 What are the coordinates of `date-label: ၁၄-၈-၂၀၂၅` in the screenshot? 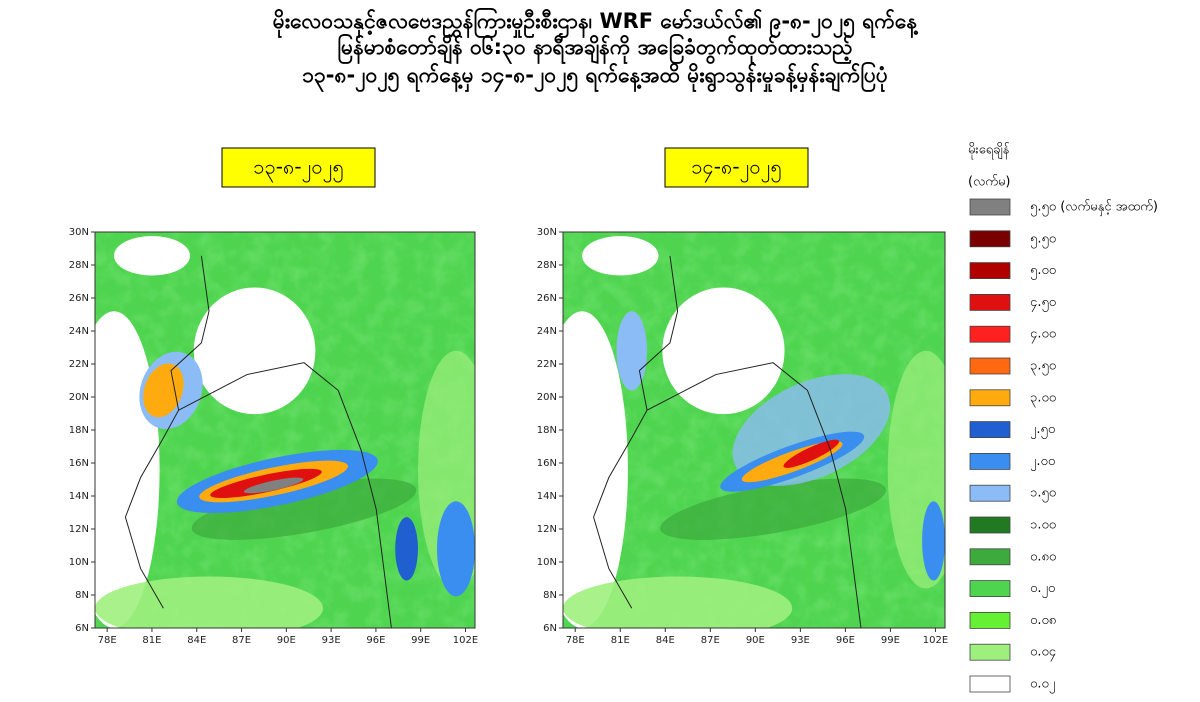 It's located at (736, 169).